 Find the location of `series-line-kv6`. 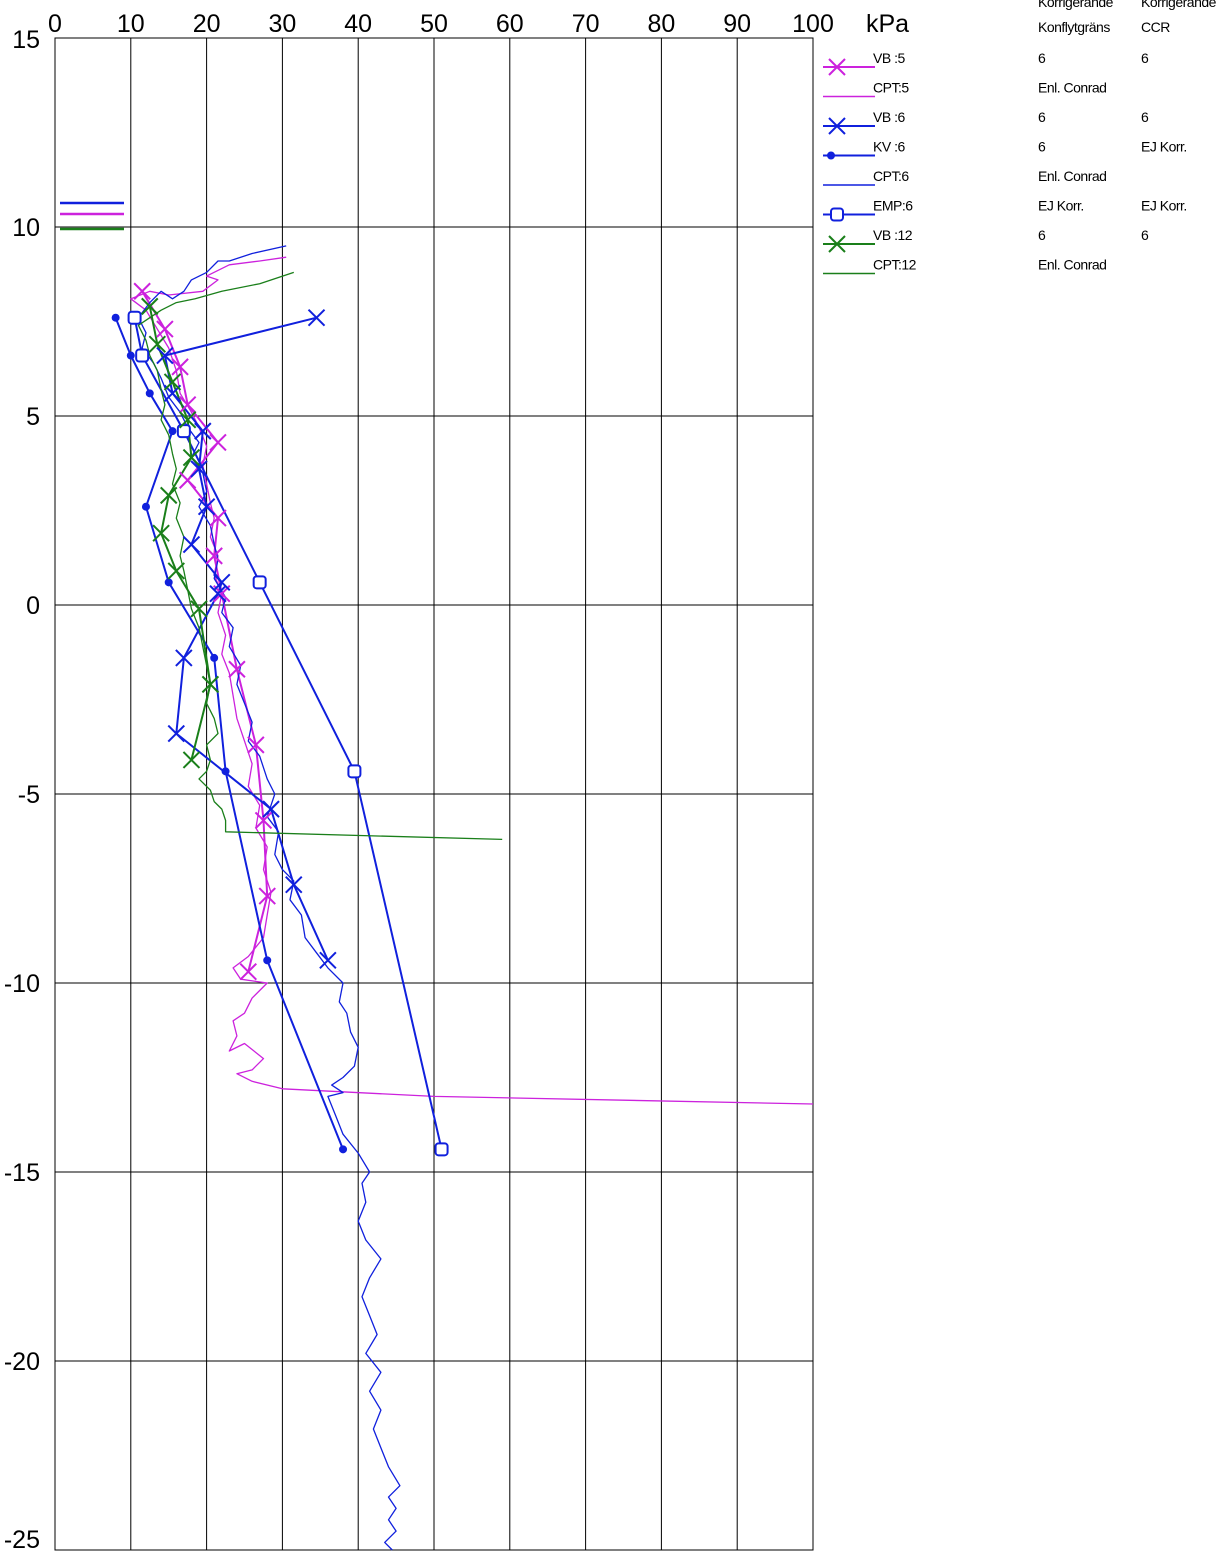

series-line-kv6 is located at coordinates (229, 733).